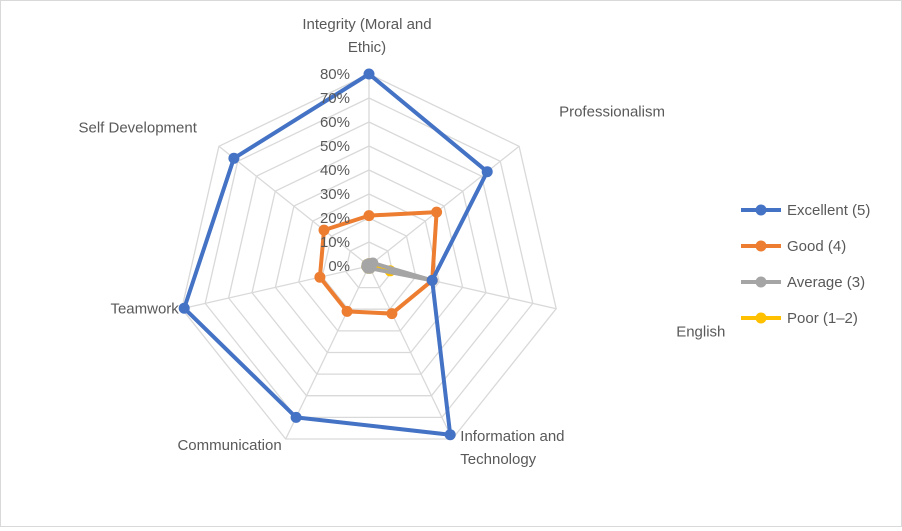 This screenshot has height=531, width=902. I want to click on category-label-professionalism: Professionalism, so click(612, 111).